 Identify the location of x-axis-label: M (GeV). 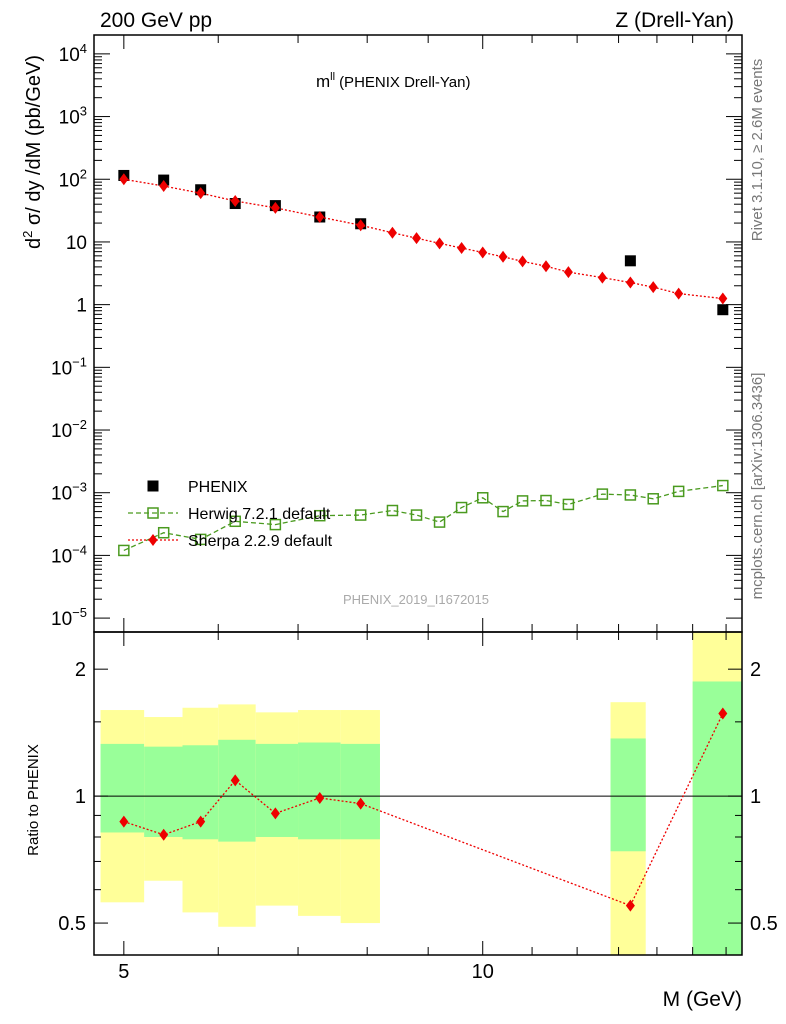
(702, 999).